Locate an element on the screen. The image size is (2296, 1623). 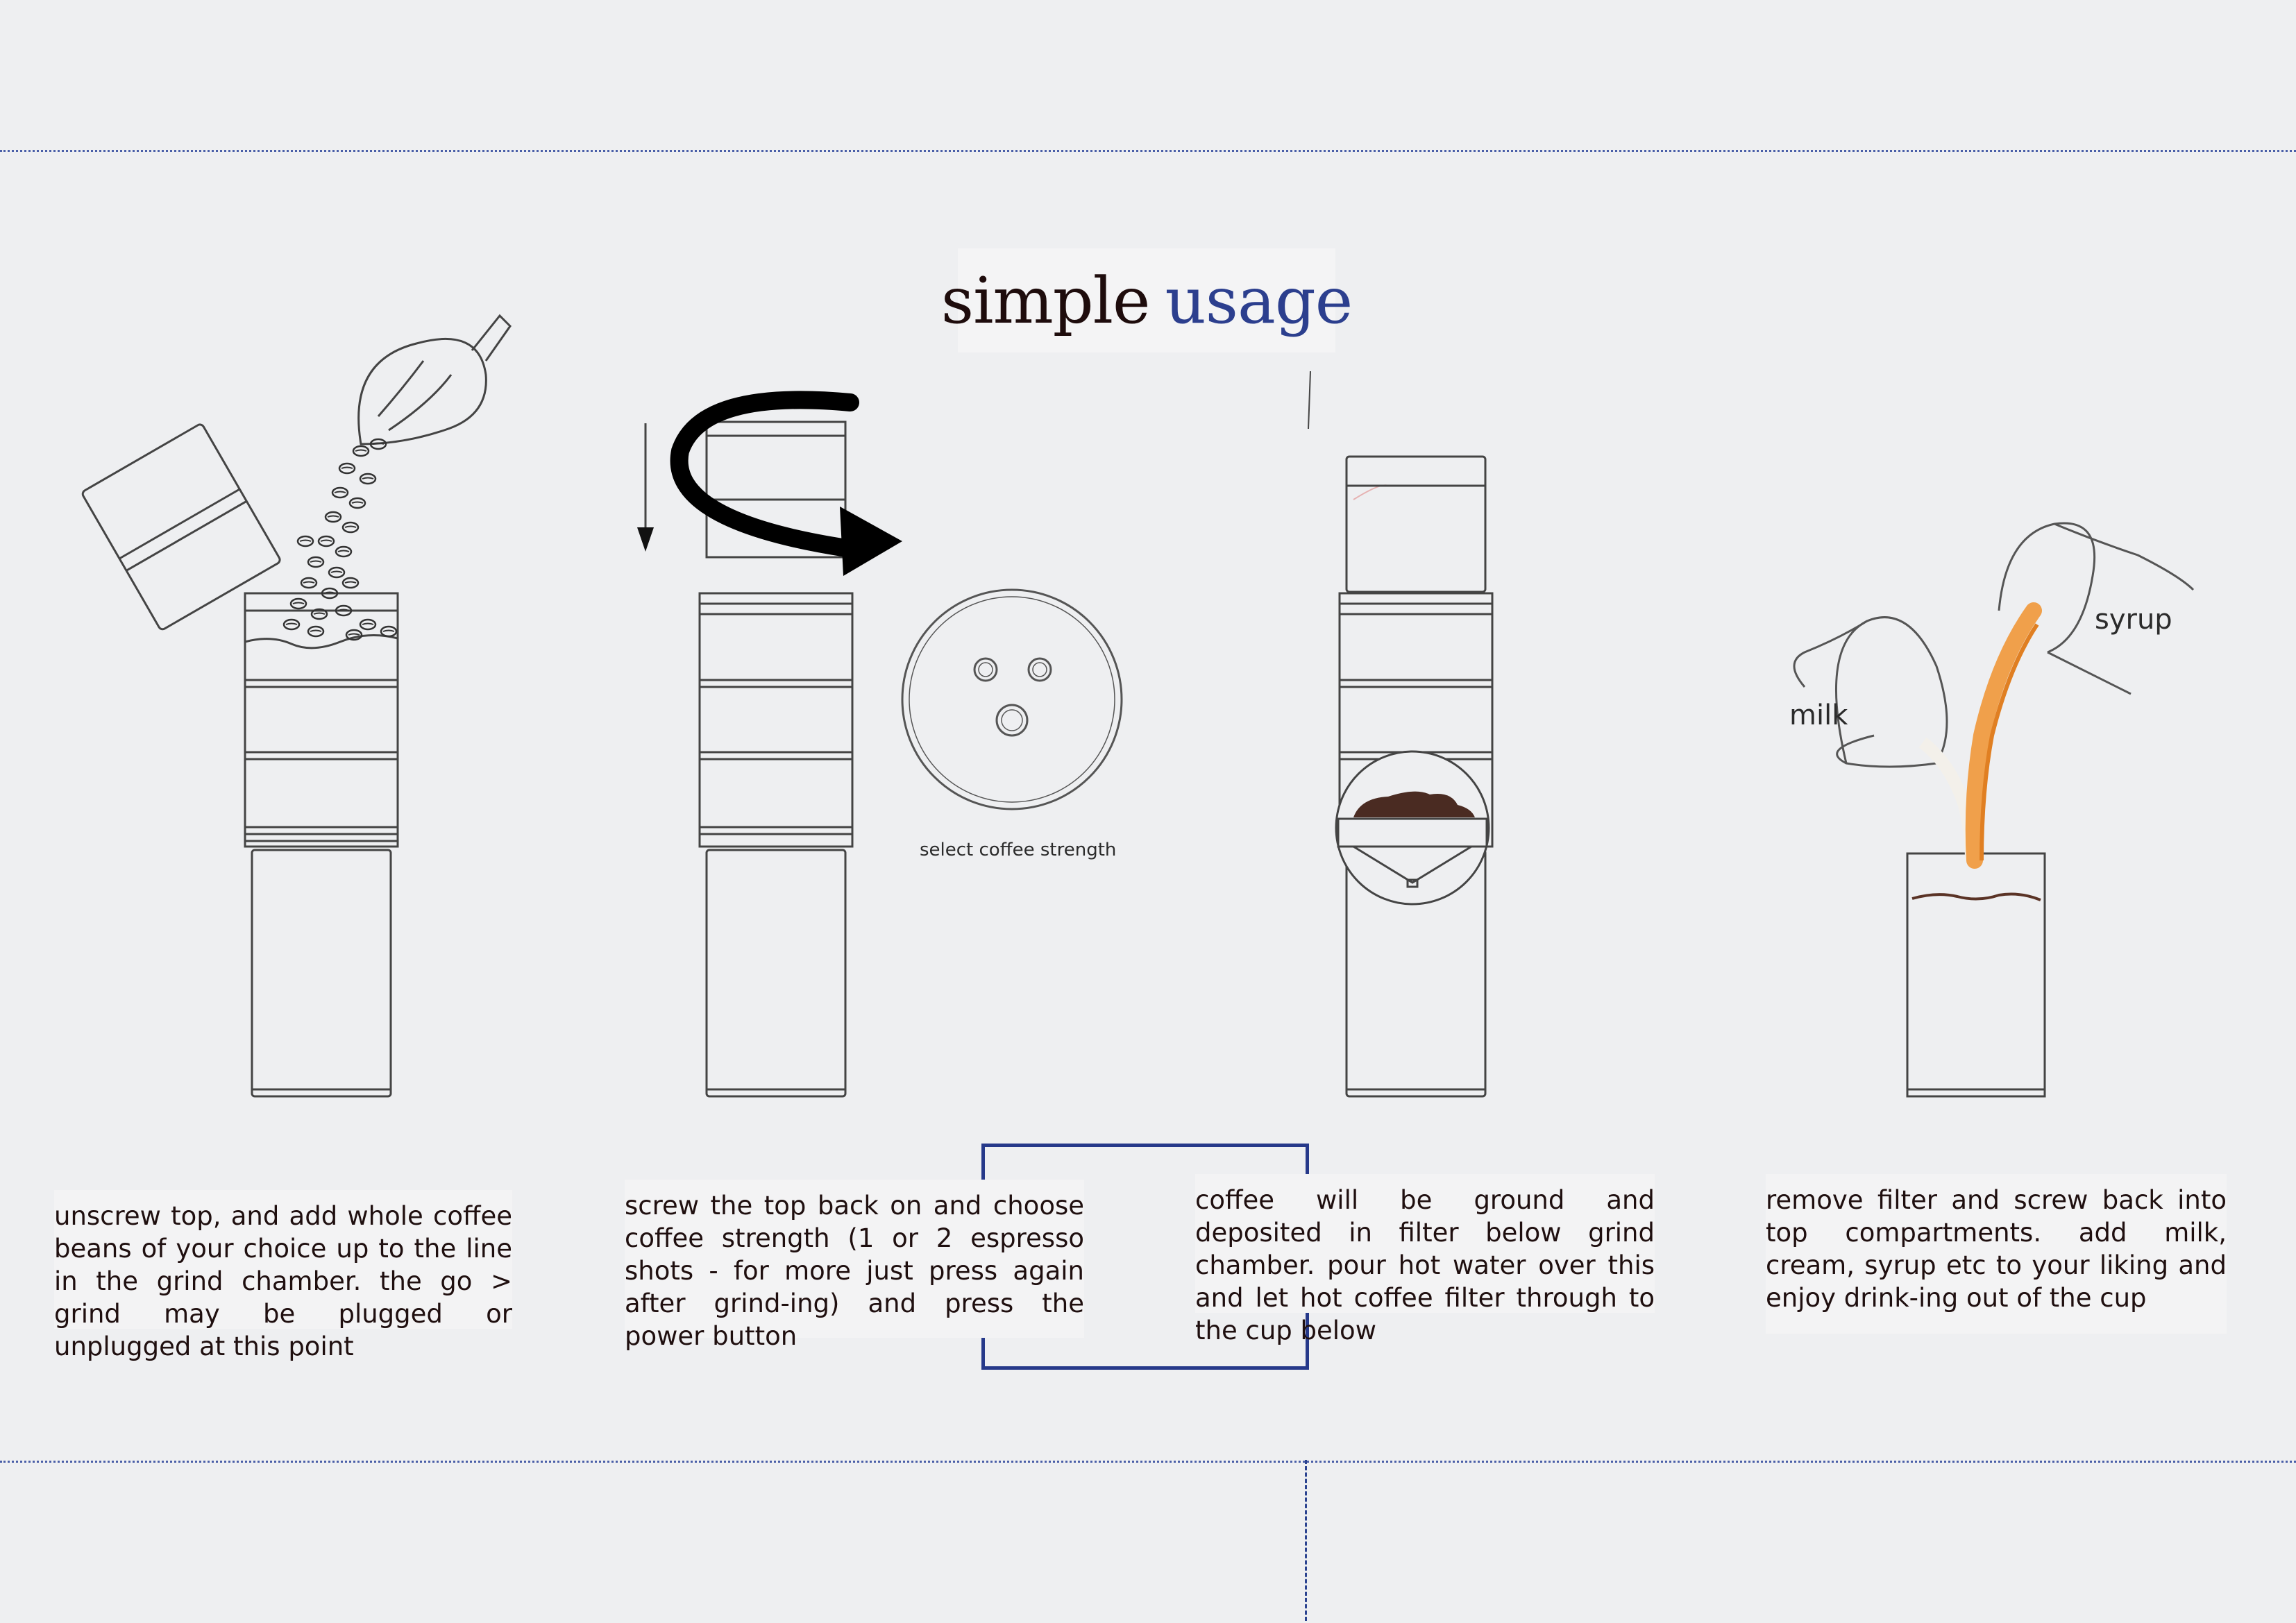
title-word-simple: simple is located at coordinates (1045, 300).